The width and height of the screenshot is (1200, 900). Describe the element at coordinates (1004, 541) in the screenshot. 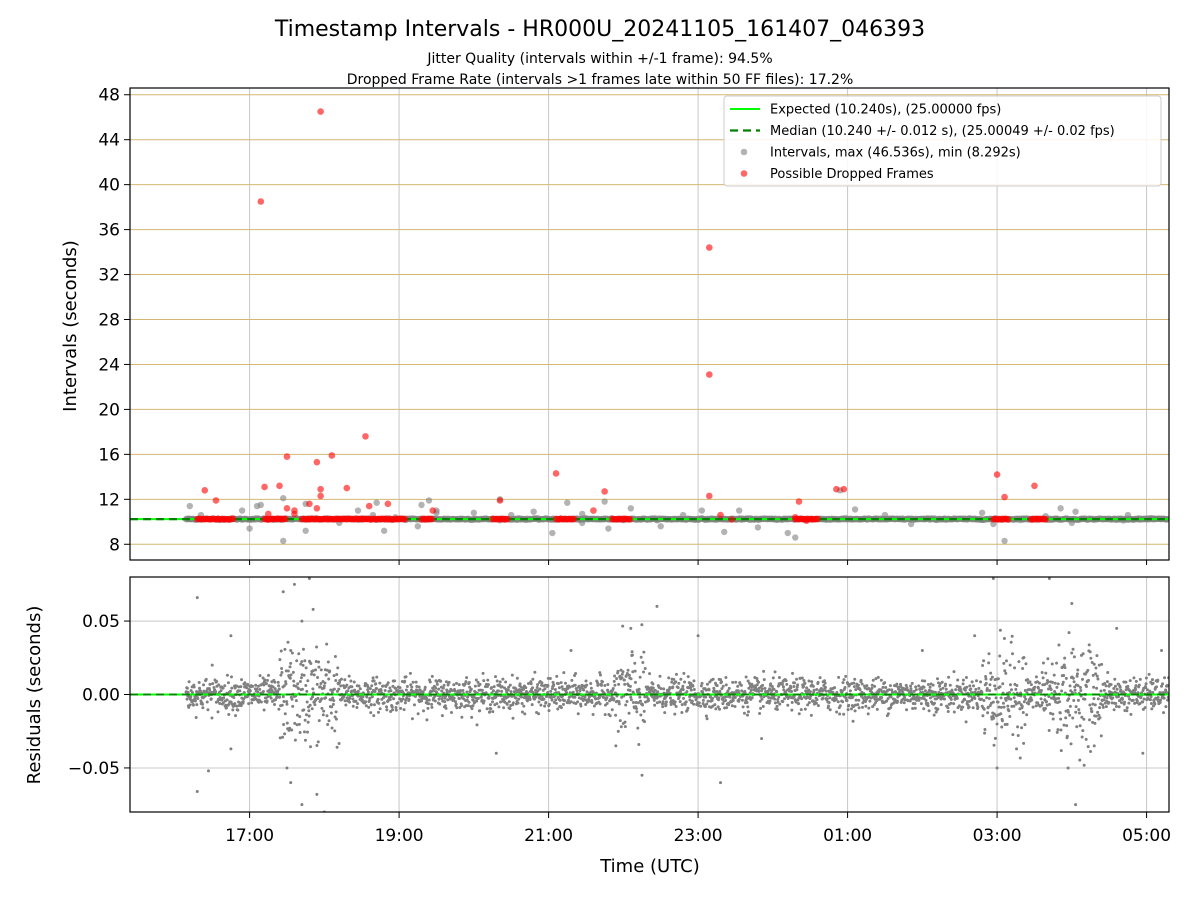

I see `interval-point` at that location.